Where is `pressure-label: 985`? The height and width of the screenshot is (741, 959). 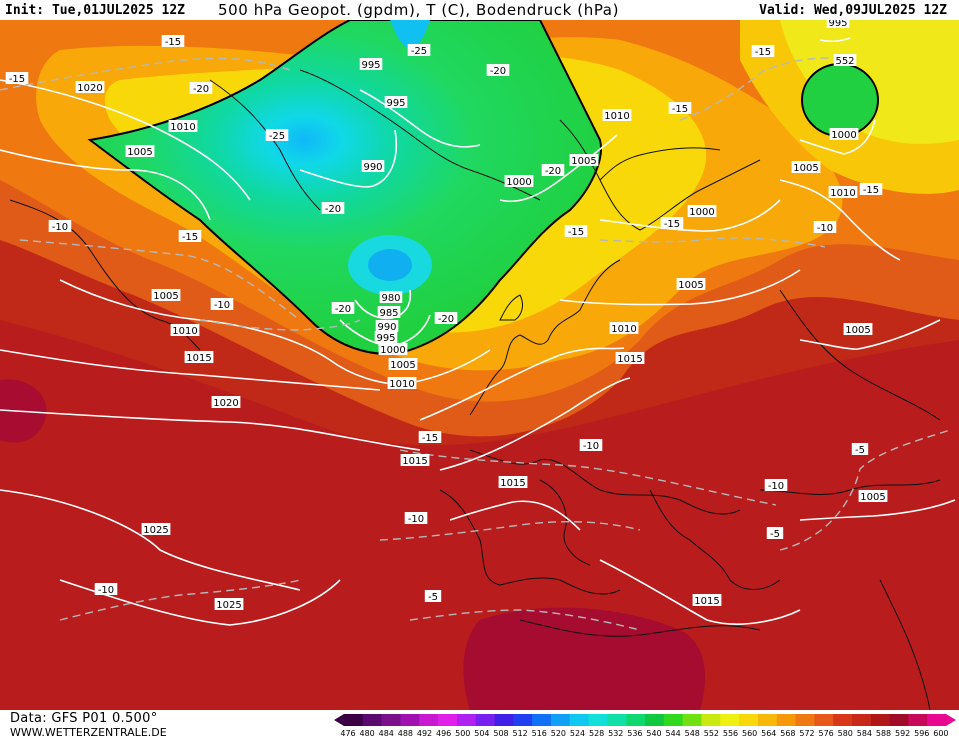 pressure-label: 985 is located at coordinates (389, 312).